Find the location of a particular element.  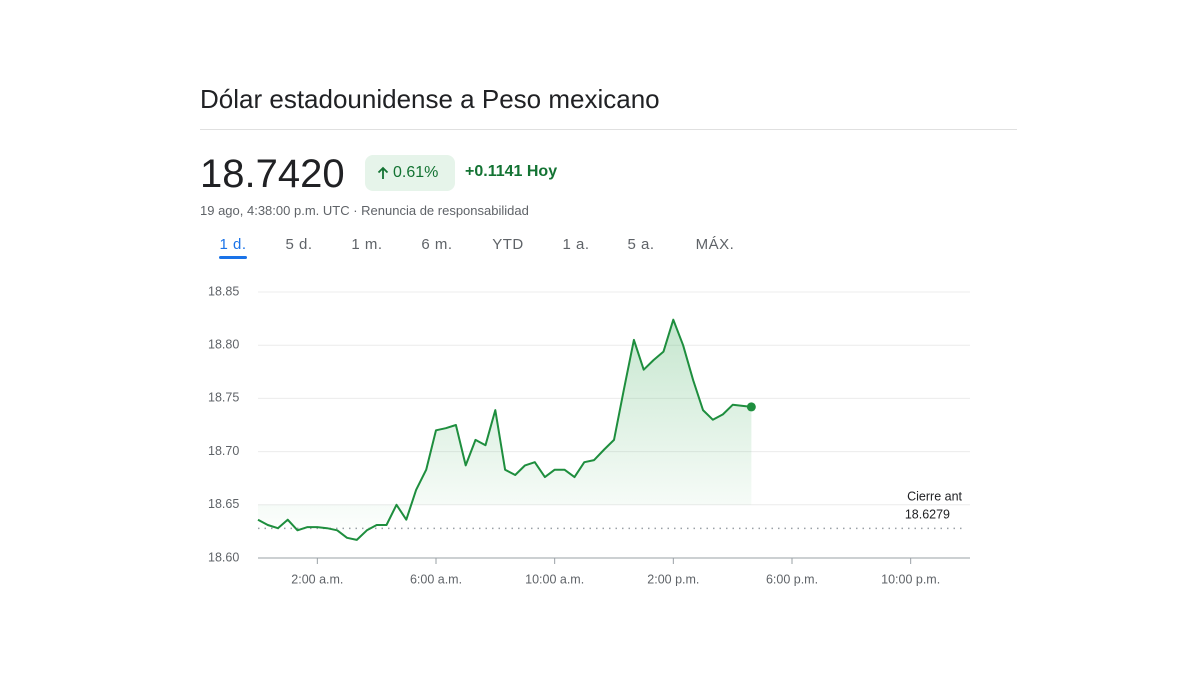

last-point is located at coordinates (751, 407).